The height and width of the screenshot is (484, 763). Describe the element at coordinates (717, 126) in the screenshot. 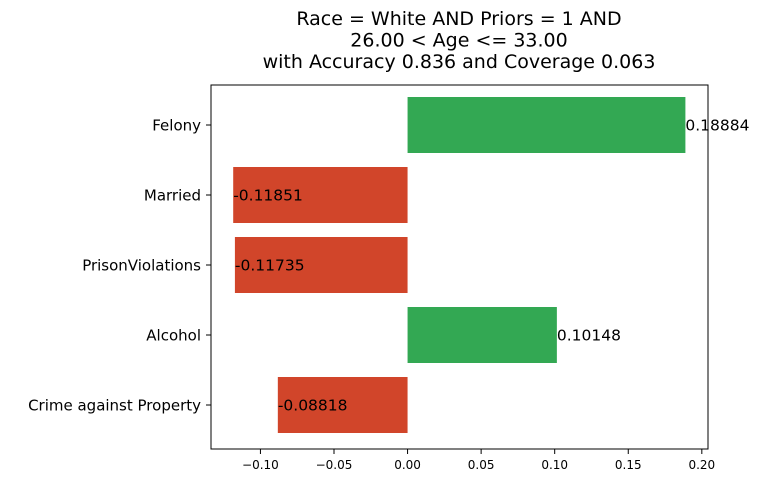

I see `value-label: 0.18884` at that location.